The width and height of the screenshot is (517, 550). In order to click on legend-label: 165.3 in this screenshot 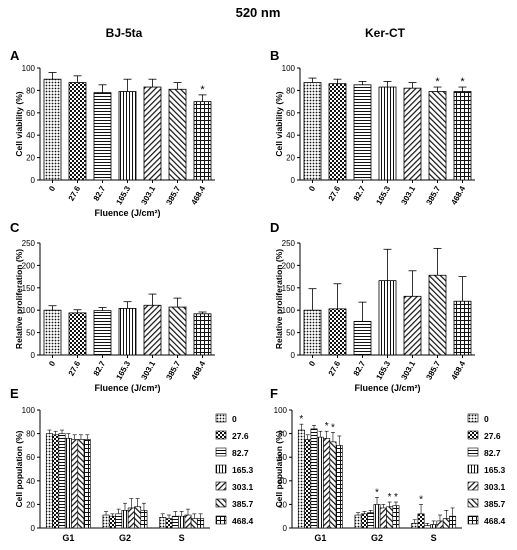, I will do `click(495, 470)`.